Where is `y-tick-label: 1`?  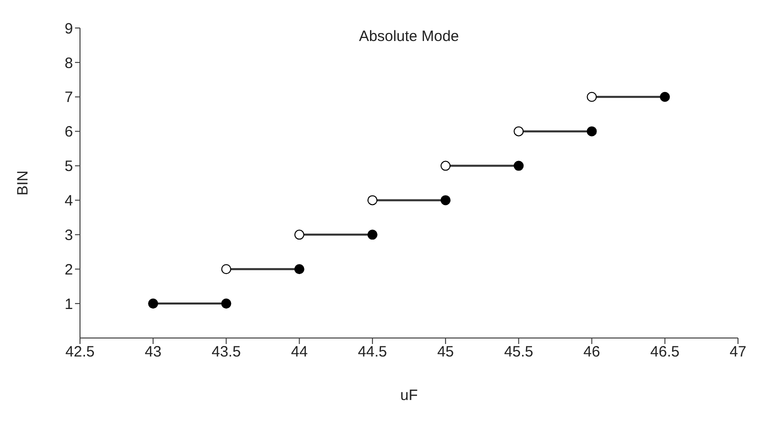 y-tick-label: 1 is located at coordinates (68, 304).